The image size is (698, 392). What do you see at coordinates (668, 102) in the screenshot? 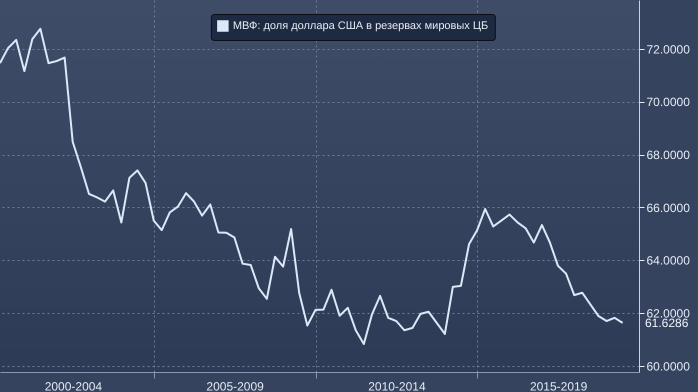
I see `y-tick-label: 70.0000` at bounding box center [668, 102].